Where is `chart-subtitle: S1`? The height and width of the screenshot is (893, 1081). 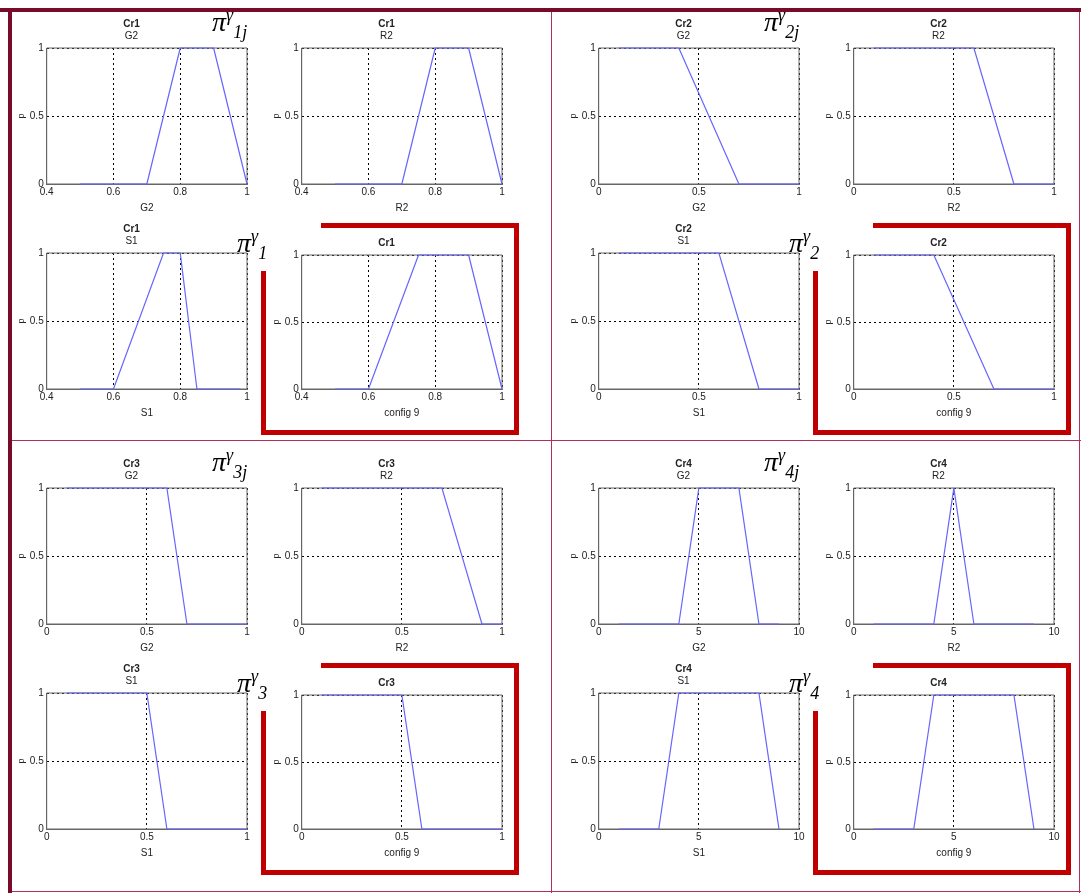
chart-subtitle: S1 is located at coordinates (132, 240).